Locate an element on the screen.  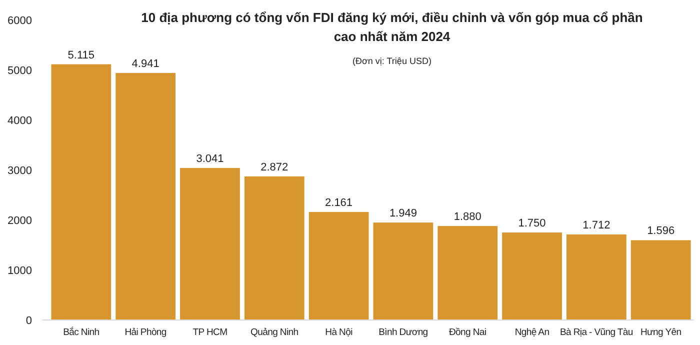
data-label: 1.949 is located at coordinates (403, 214).